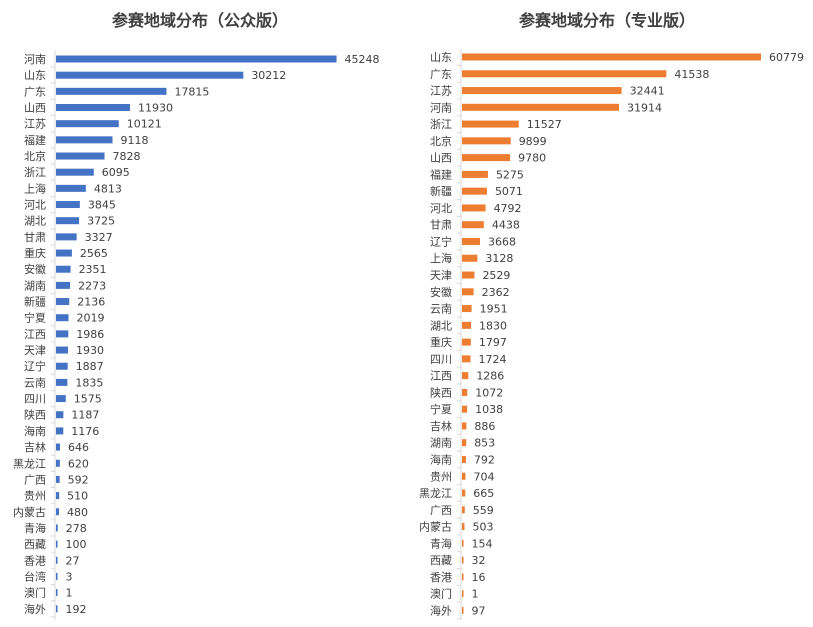 The width and height of the screenshot is (813, 627). Describe the element at coordinates (91, 302) in the screenshot. I see `value-label: 2136` at that location.